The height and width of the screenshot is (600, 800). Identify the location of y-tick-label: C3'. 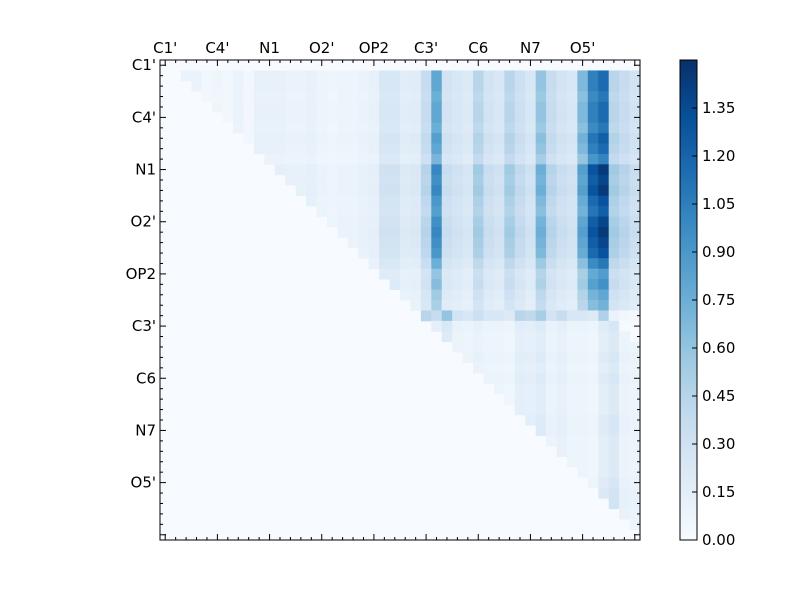
(144, 326).